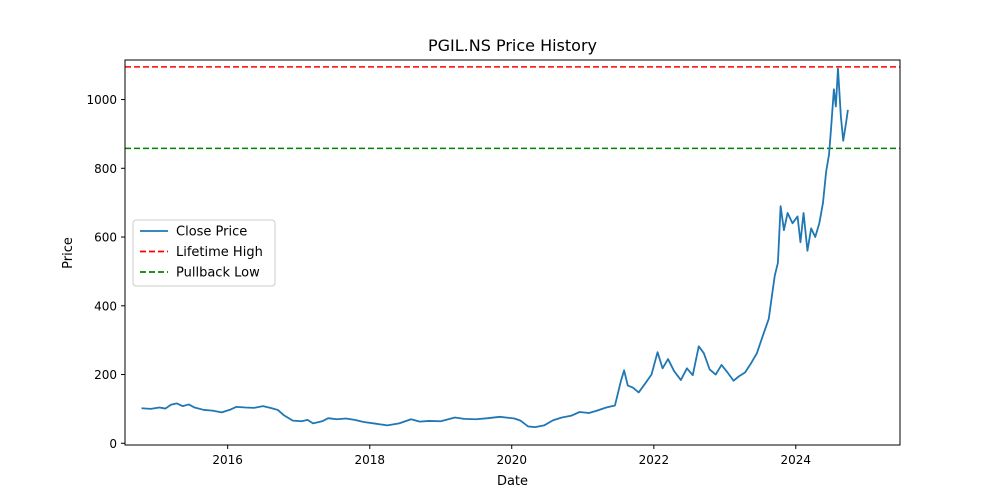 The width and height of the screenshot is (1000, 500). I want to click on y-tick-label: 1000, so click(101, 100).